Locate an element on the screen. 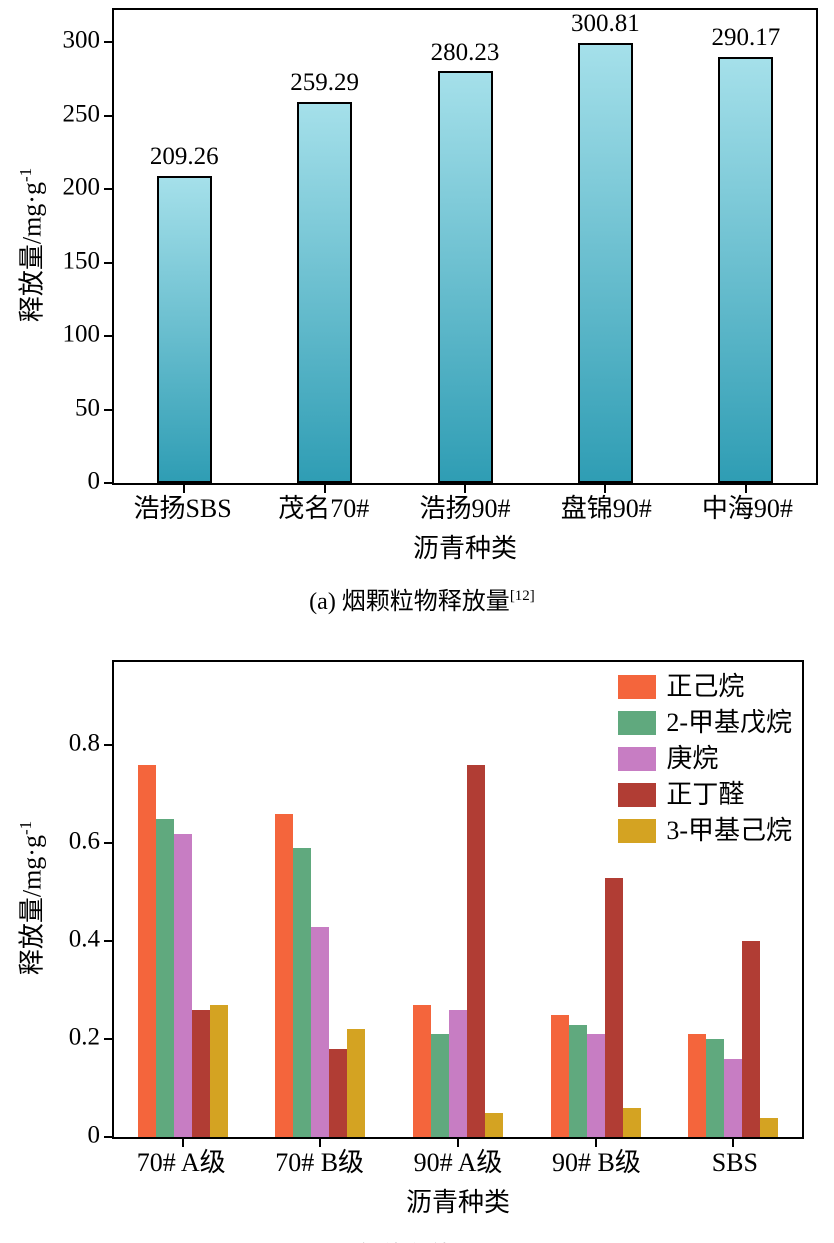  bar-with-label: 209.26 is located at coordinates (184, 246).